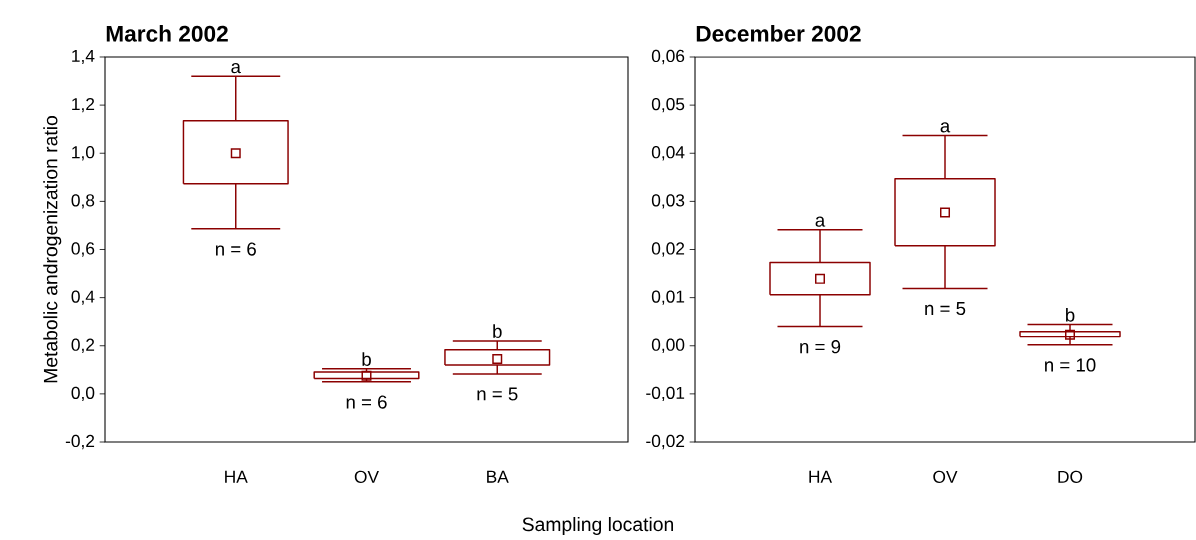 The image size is (1196, 540). Describe the element at coordinates (778, 33) in the screenshot. I see `chart-title: December 2002` at that location.